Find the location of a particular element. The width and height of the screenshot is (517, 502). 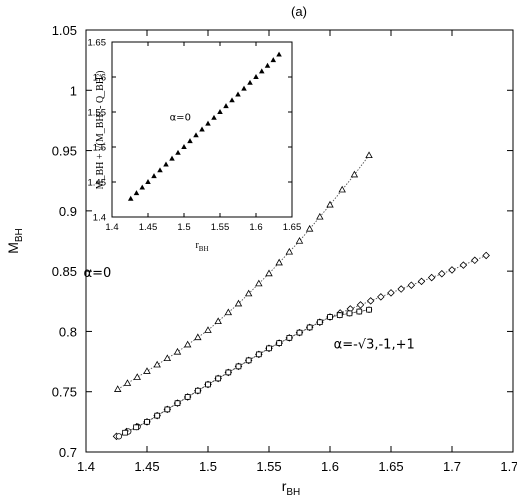

inset-x-axis-label-main: r is located at coordinates (197, 245).